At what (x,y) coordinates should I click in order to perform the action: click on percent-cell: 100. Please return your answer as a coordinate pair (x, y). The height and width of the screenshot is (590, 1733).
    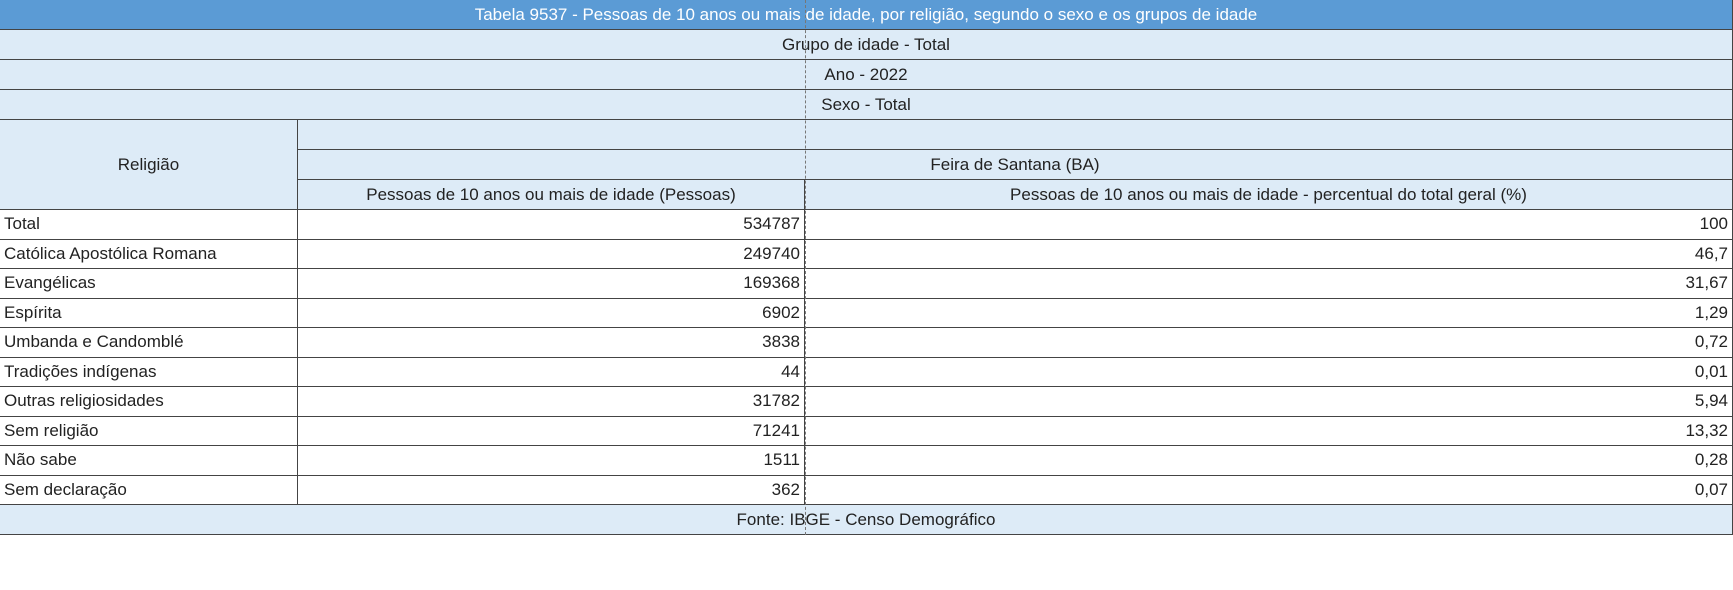
    Looking at the image, I should click on (1269, 225).